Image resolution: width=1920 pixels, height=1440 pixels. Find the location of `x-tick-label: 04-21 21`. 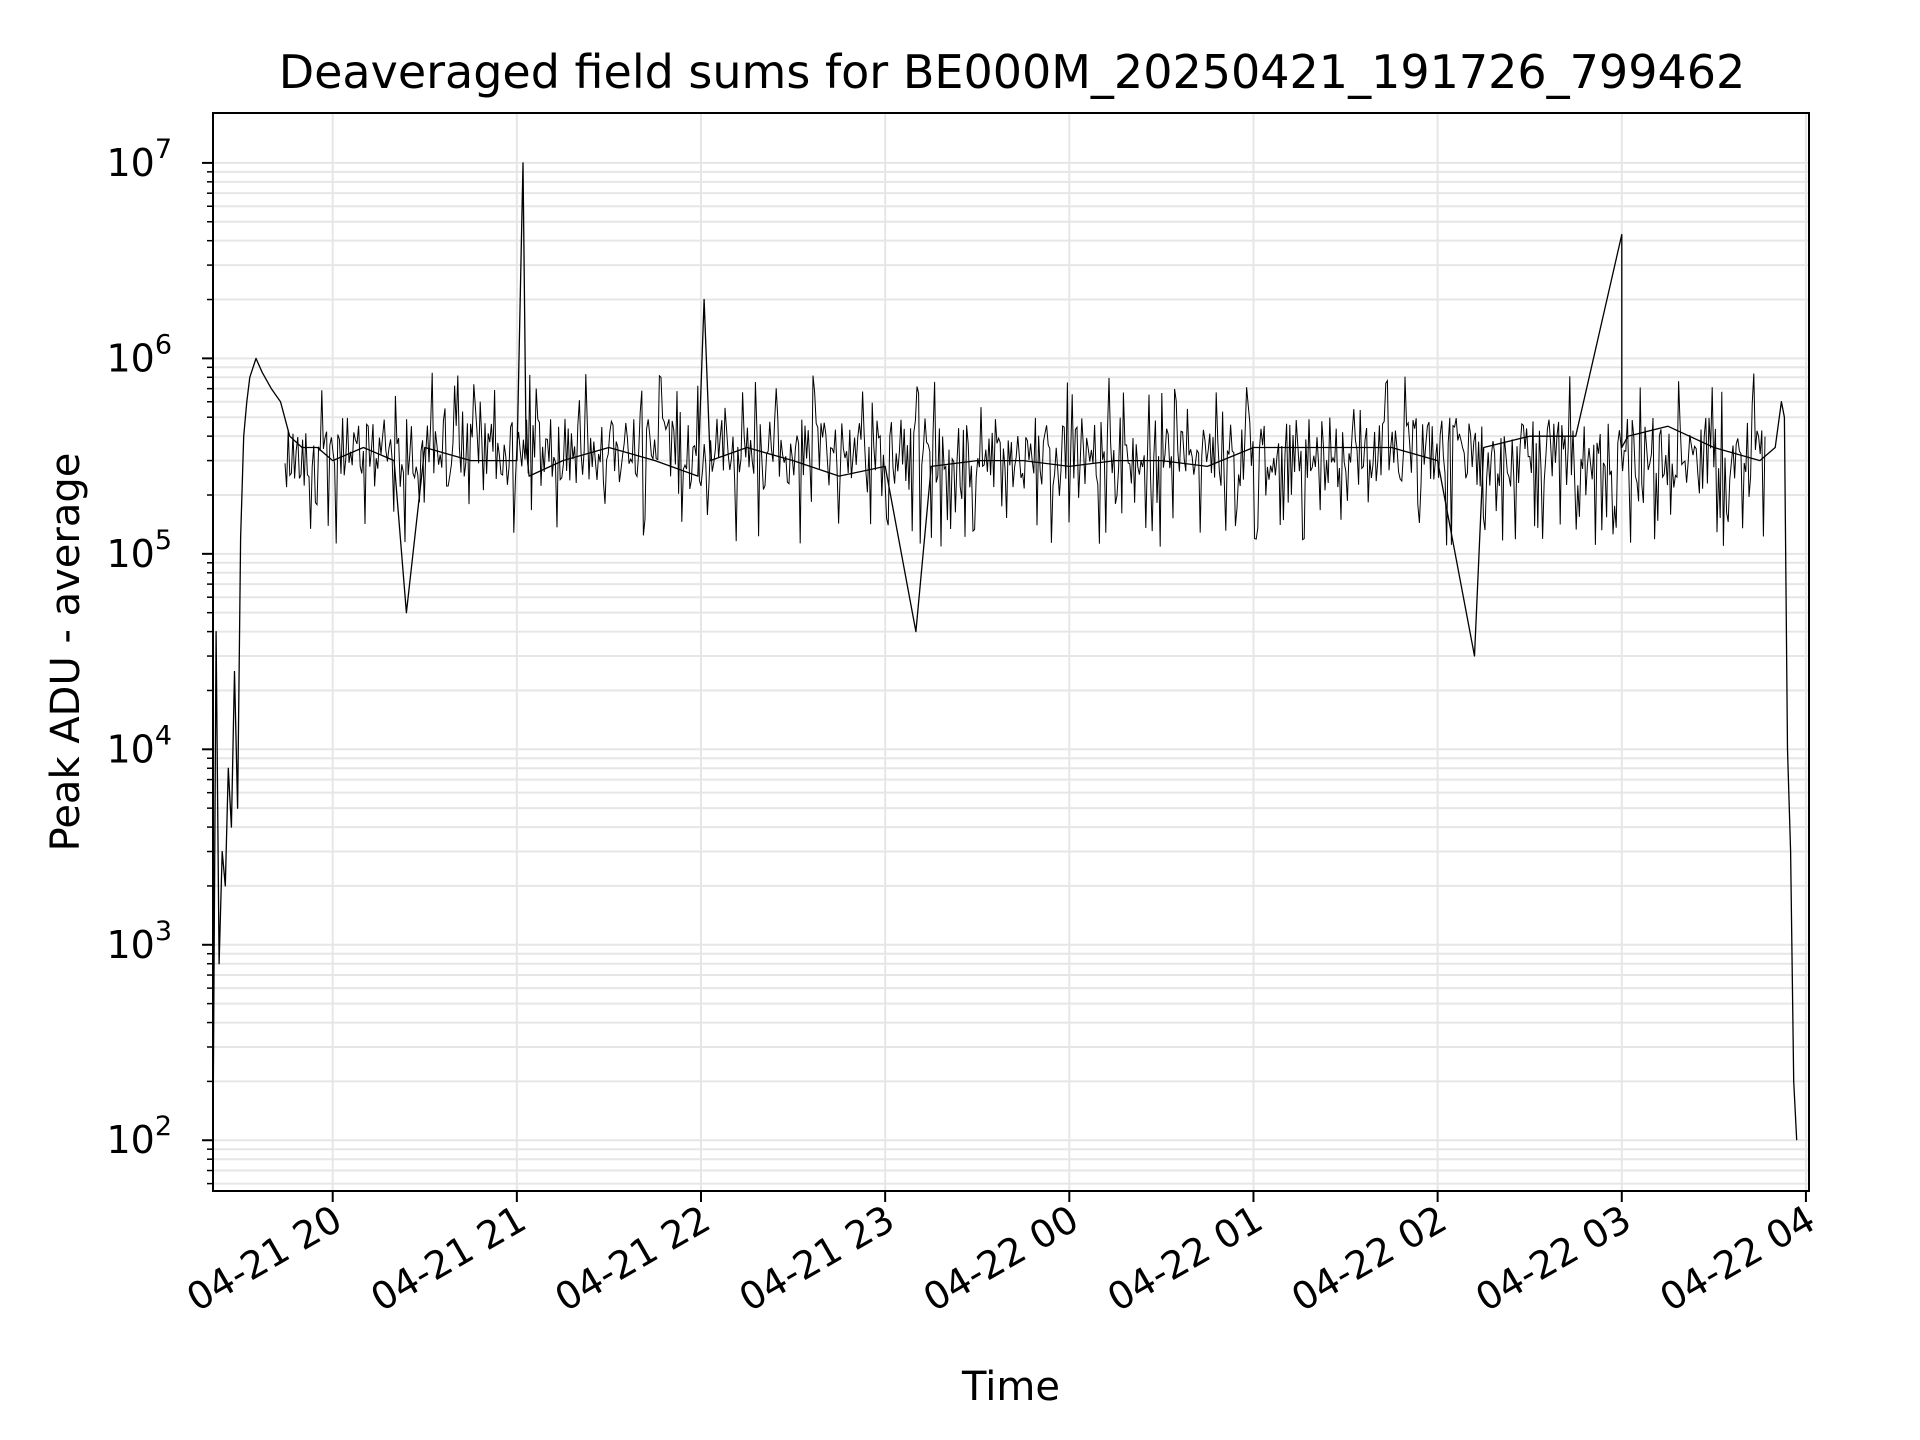

x-tick-label: 04-21 21 is located at coordinates (448, 1259).